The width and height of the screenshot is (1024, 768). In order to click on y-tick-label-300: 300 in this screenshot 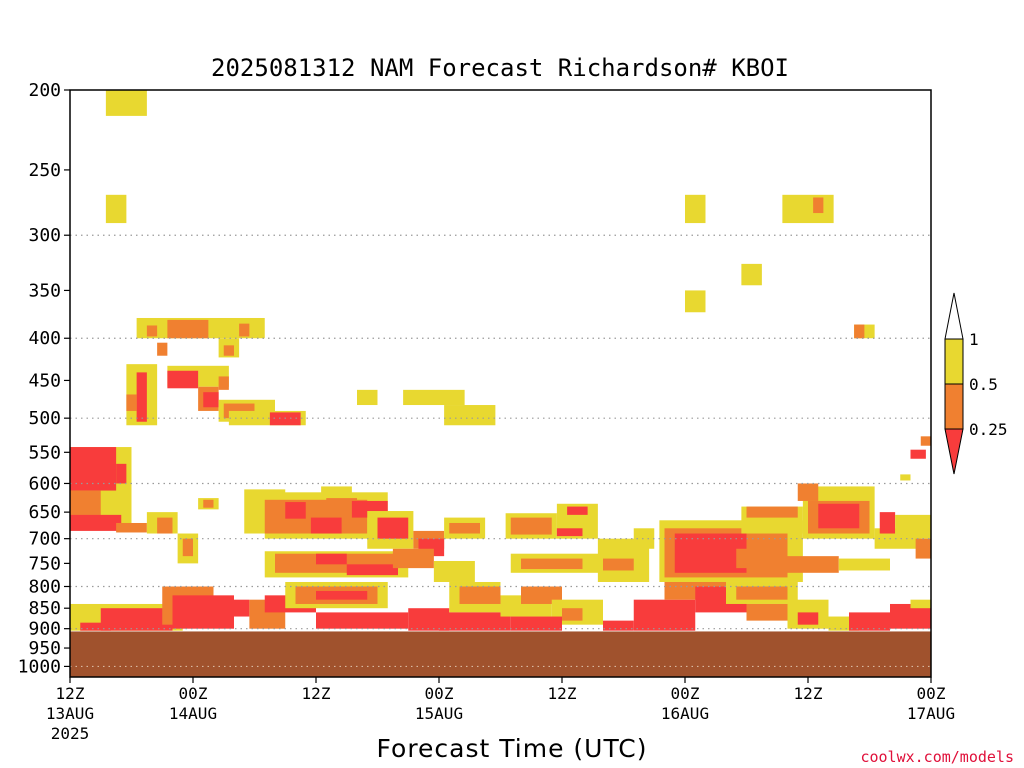, I will do `click(44, 235)`.